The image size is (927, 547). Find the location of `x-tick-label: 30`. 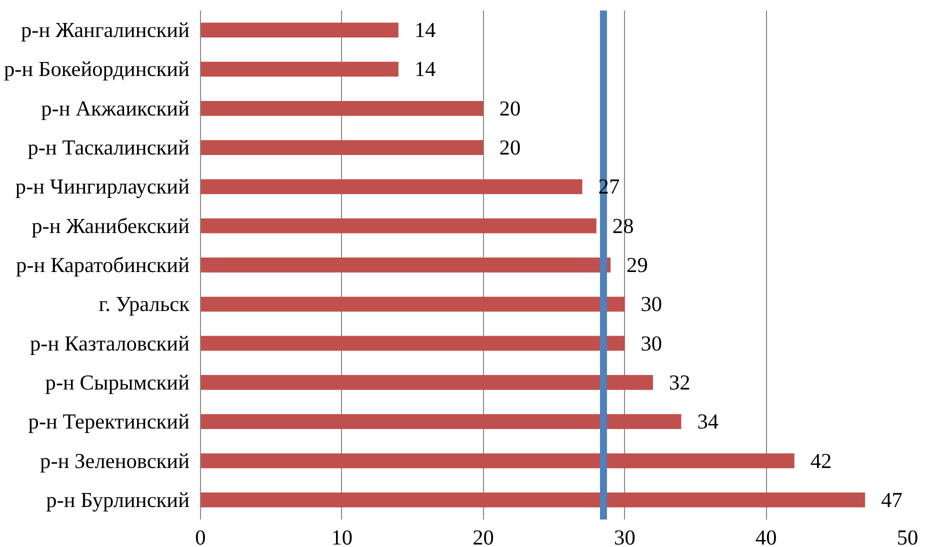

x-tick-label: 30 is located at coordinates (625, 536).